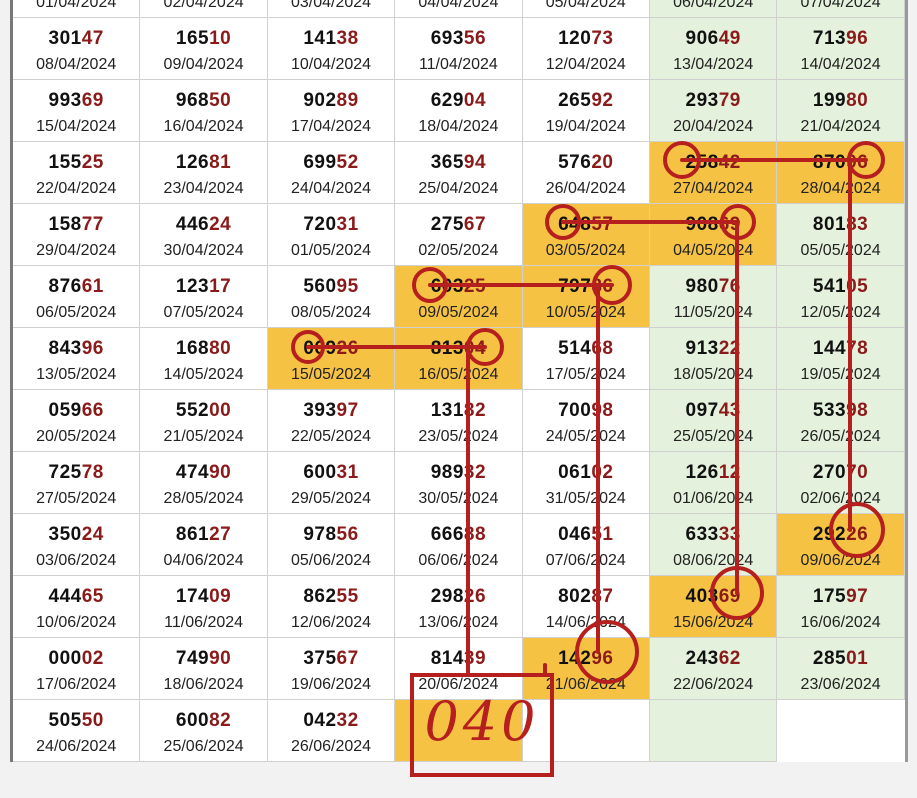 The height and width of the screenshot is (798, 917). What do you see at coordinates (76, 188) in the screenshot?
I see `date: 22/04/2024` at bounding box center [76, 188].